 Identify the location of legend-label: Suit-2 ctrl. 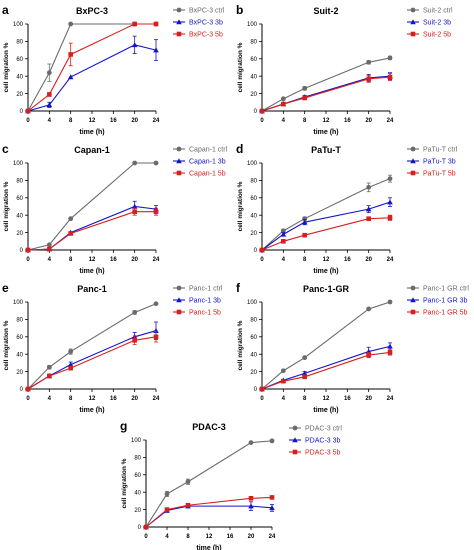
(438, 11).